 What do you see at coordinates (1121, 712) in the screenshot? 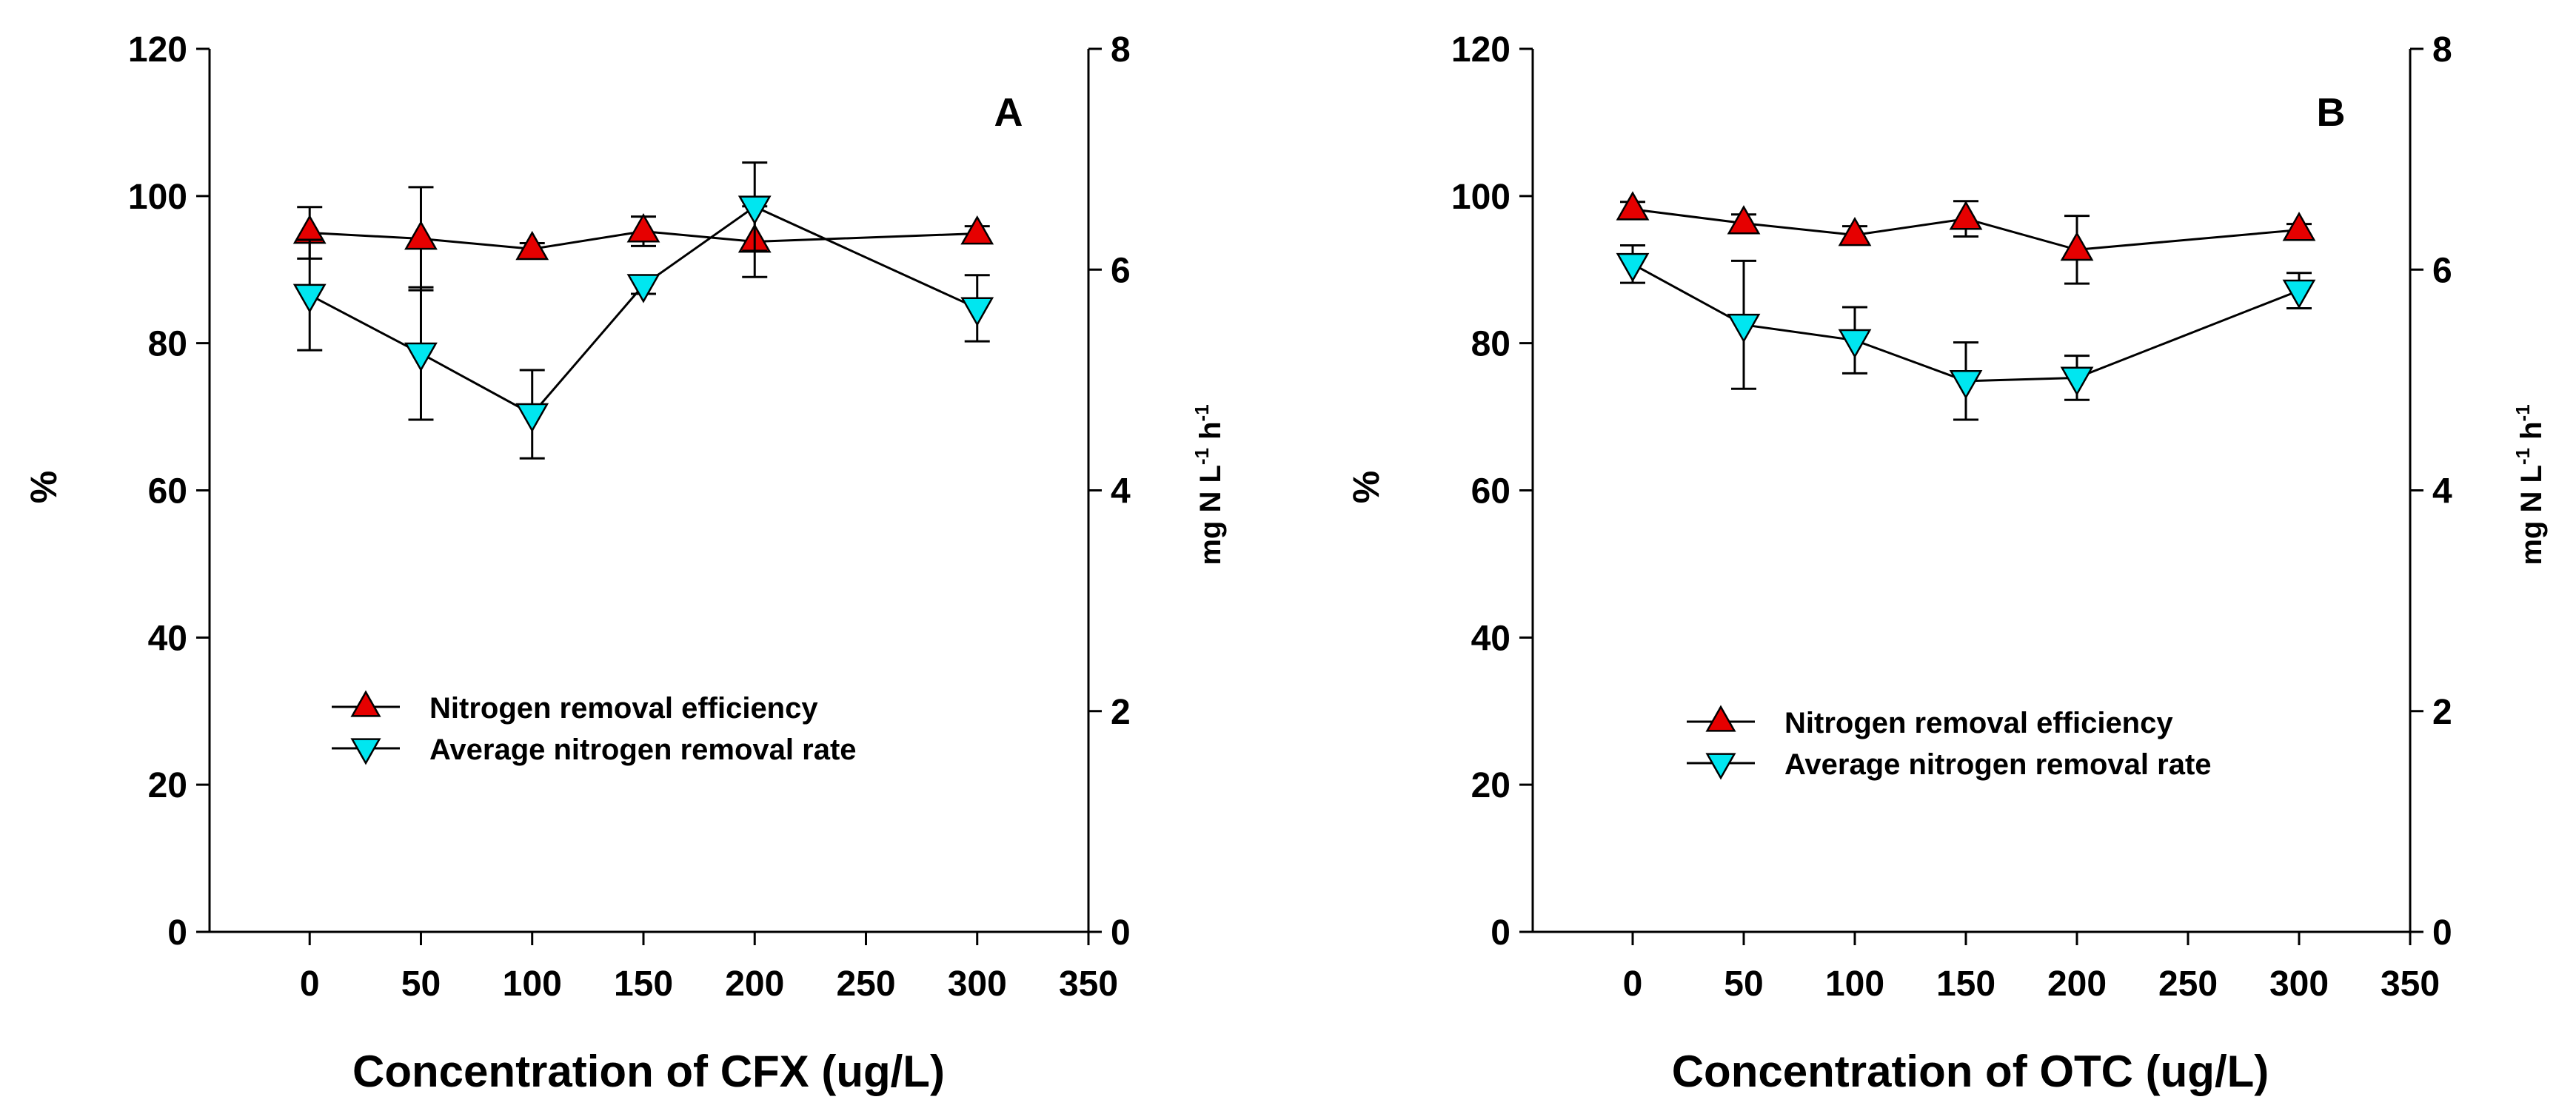
I see `y2-tick-label-a: 2` at bounding box center [1121, 712].